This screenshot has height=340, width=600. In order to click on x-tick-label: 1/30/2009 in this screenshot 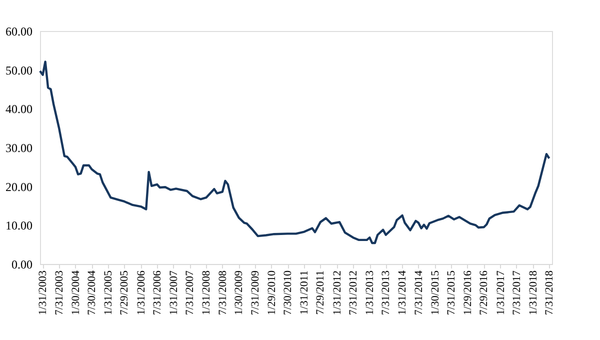, I will do `click(239, 293)`.